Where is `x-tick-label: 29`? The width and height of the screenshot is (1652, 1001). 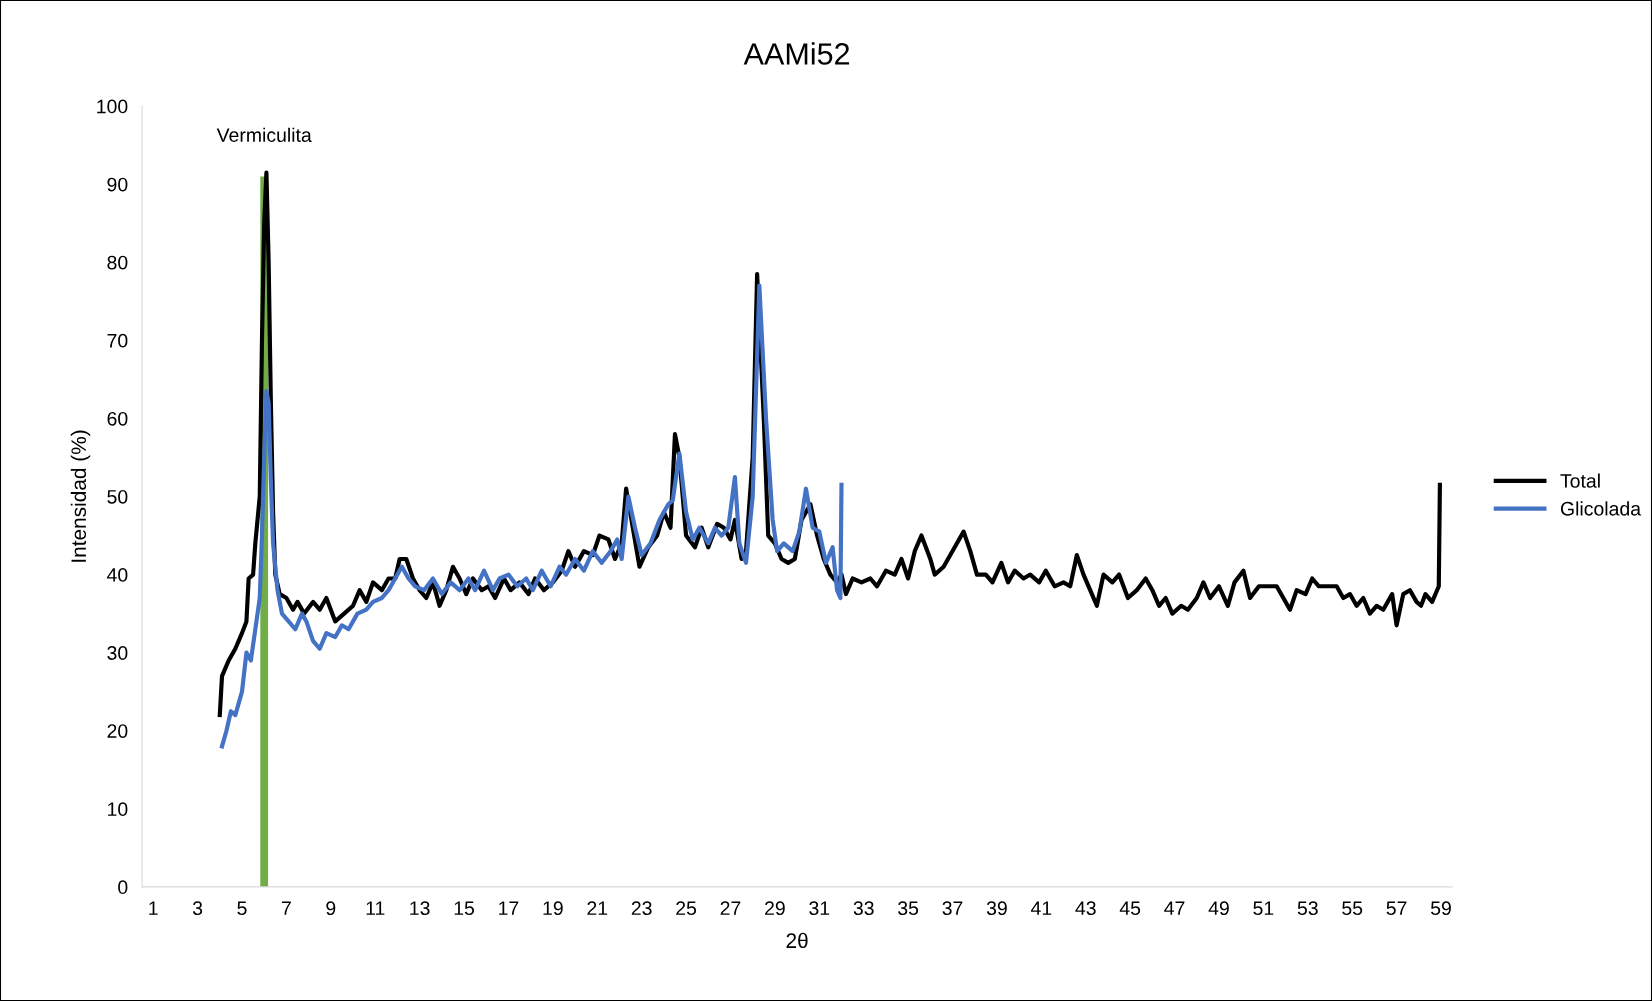
x-tick-label: 29 is located at coordinates (775, 908).